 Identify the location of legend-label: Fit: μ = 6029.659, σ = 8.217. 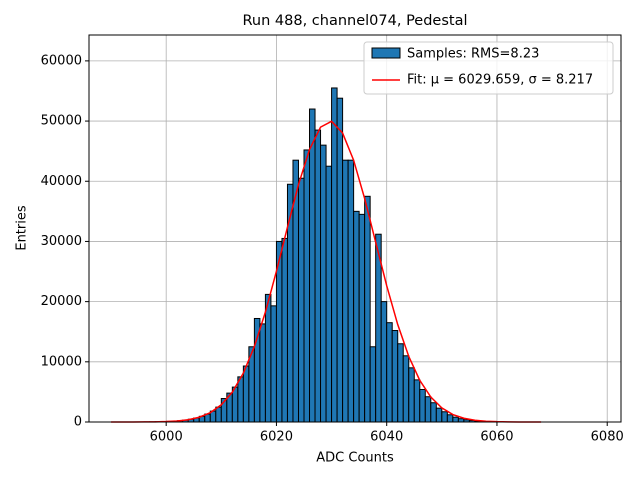
(500, 80).